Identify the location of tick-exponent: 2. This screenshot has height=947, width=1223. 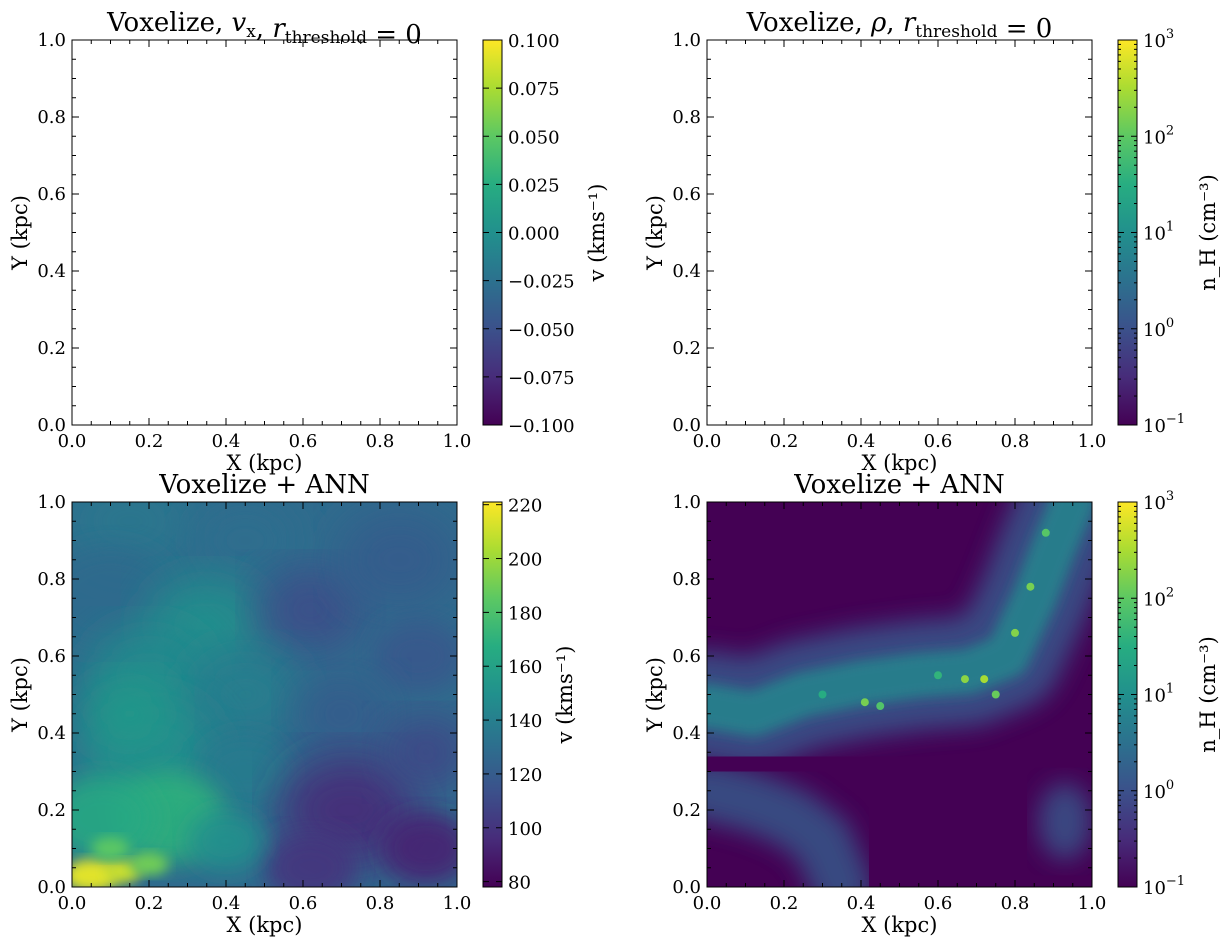
(1170, 130).